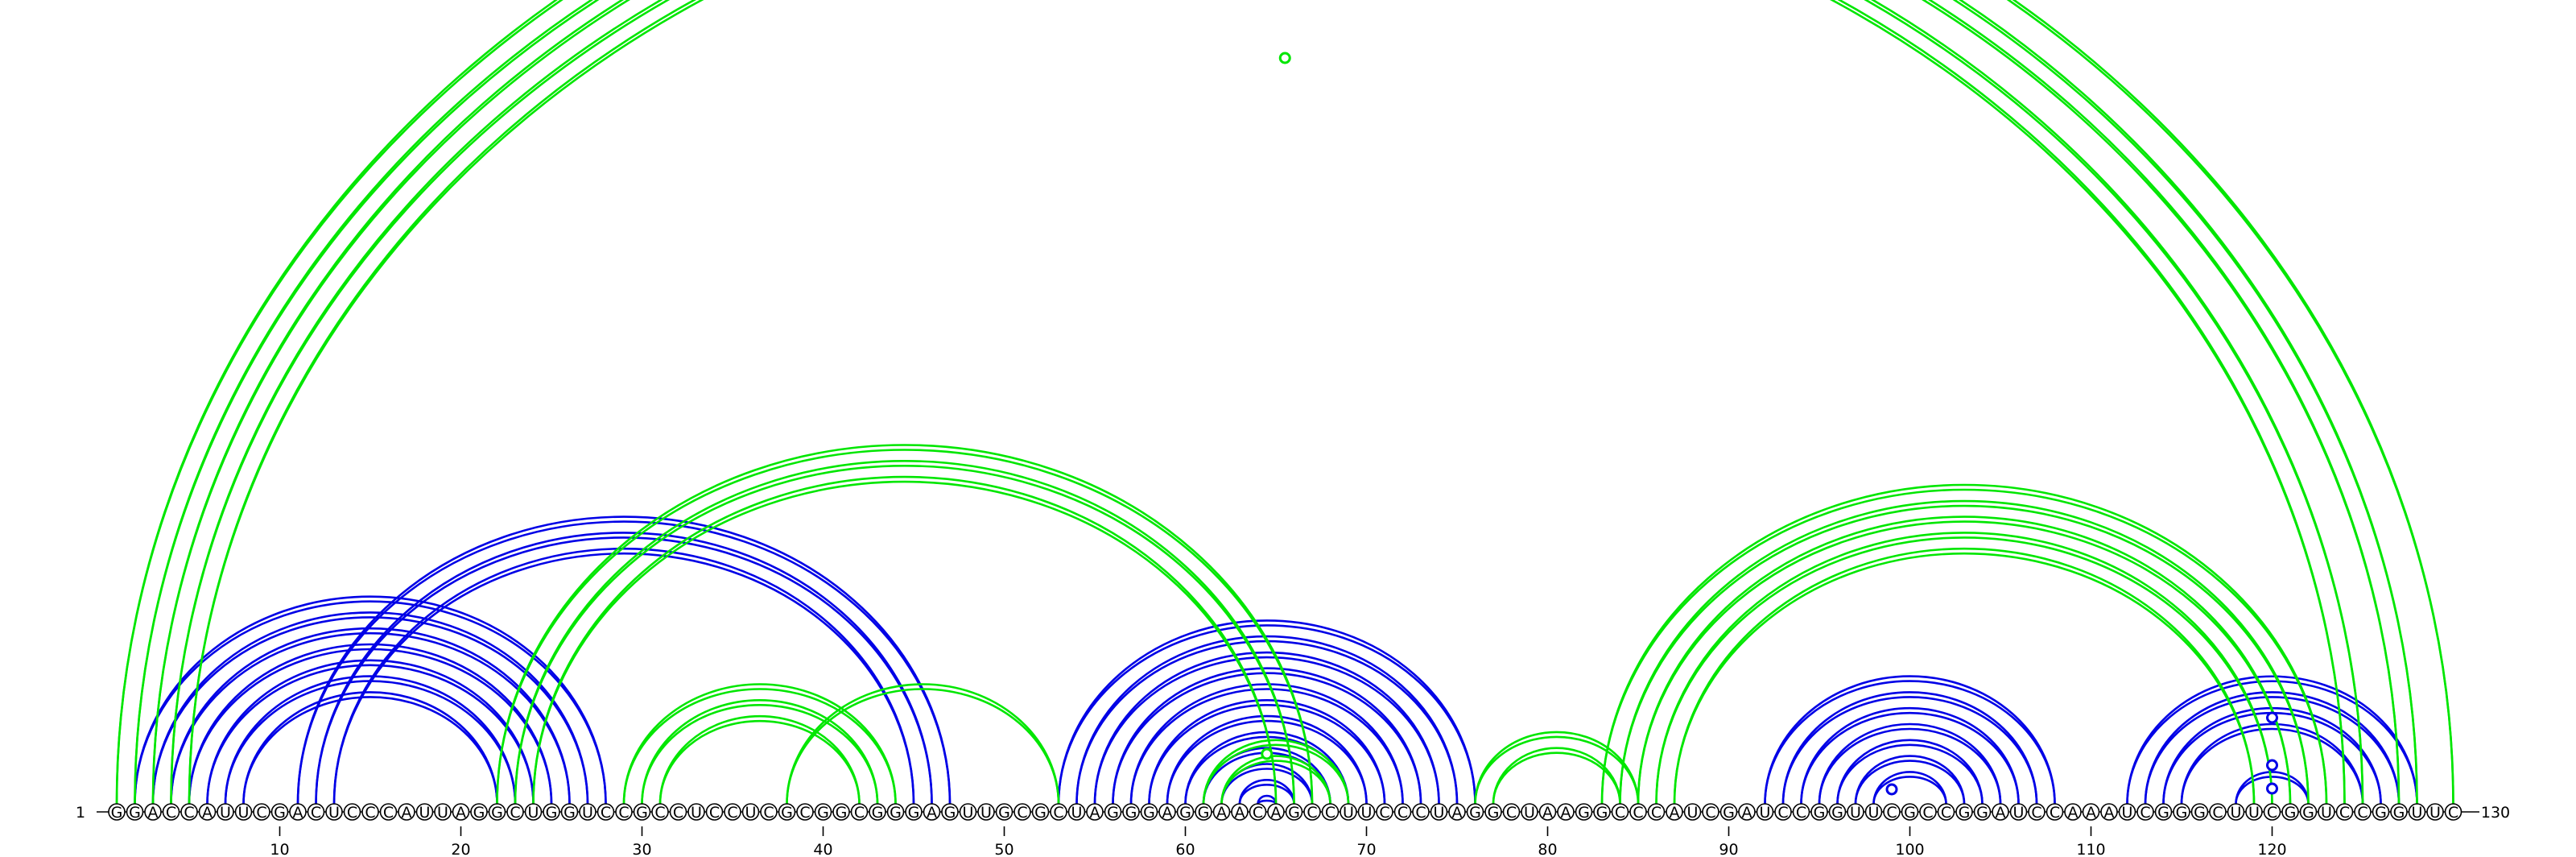 The image size is (2576, 857). I want to click on nucleotide-25: G, so click(551, 812).